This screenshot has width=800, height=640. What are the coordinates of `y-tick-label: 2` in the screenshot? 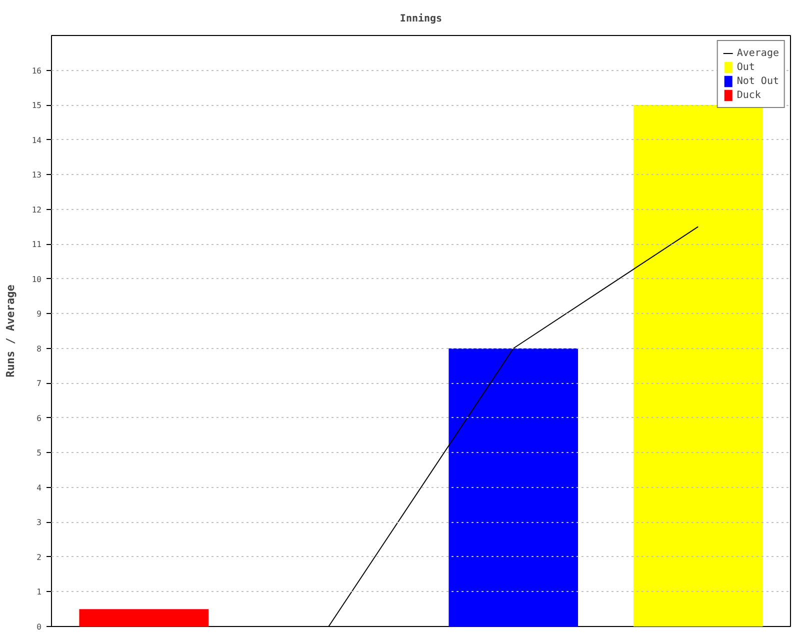 It's located at (39, 557).